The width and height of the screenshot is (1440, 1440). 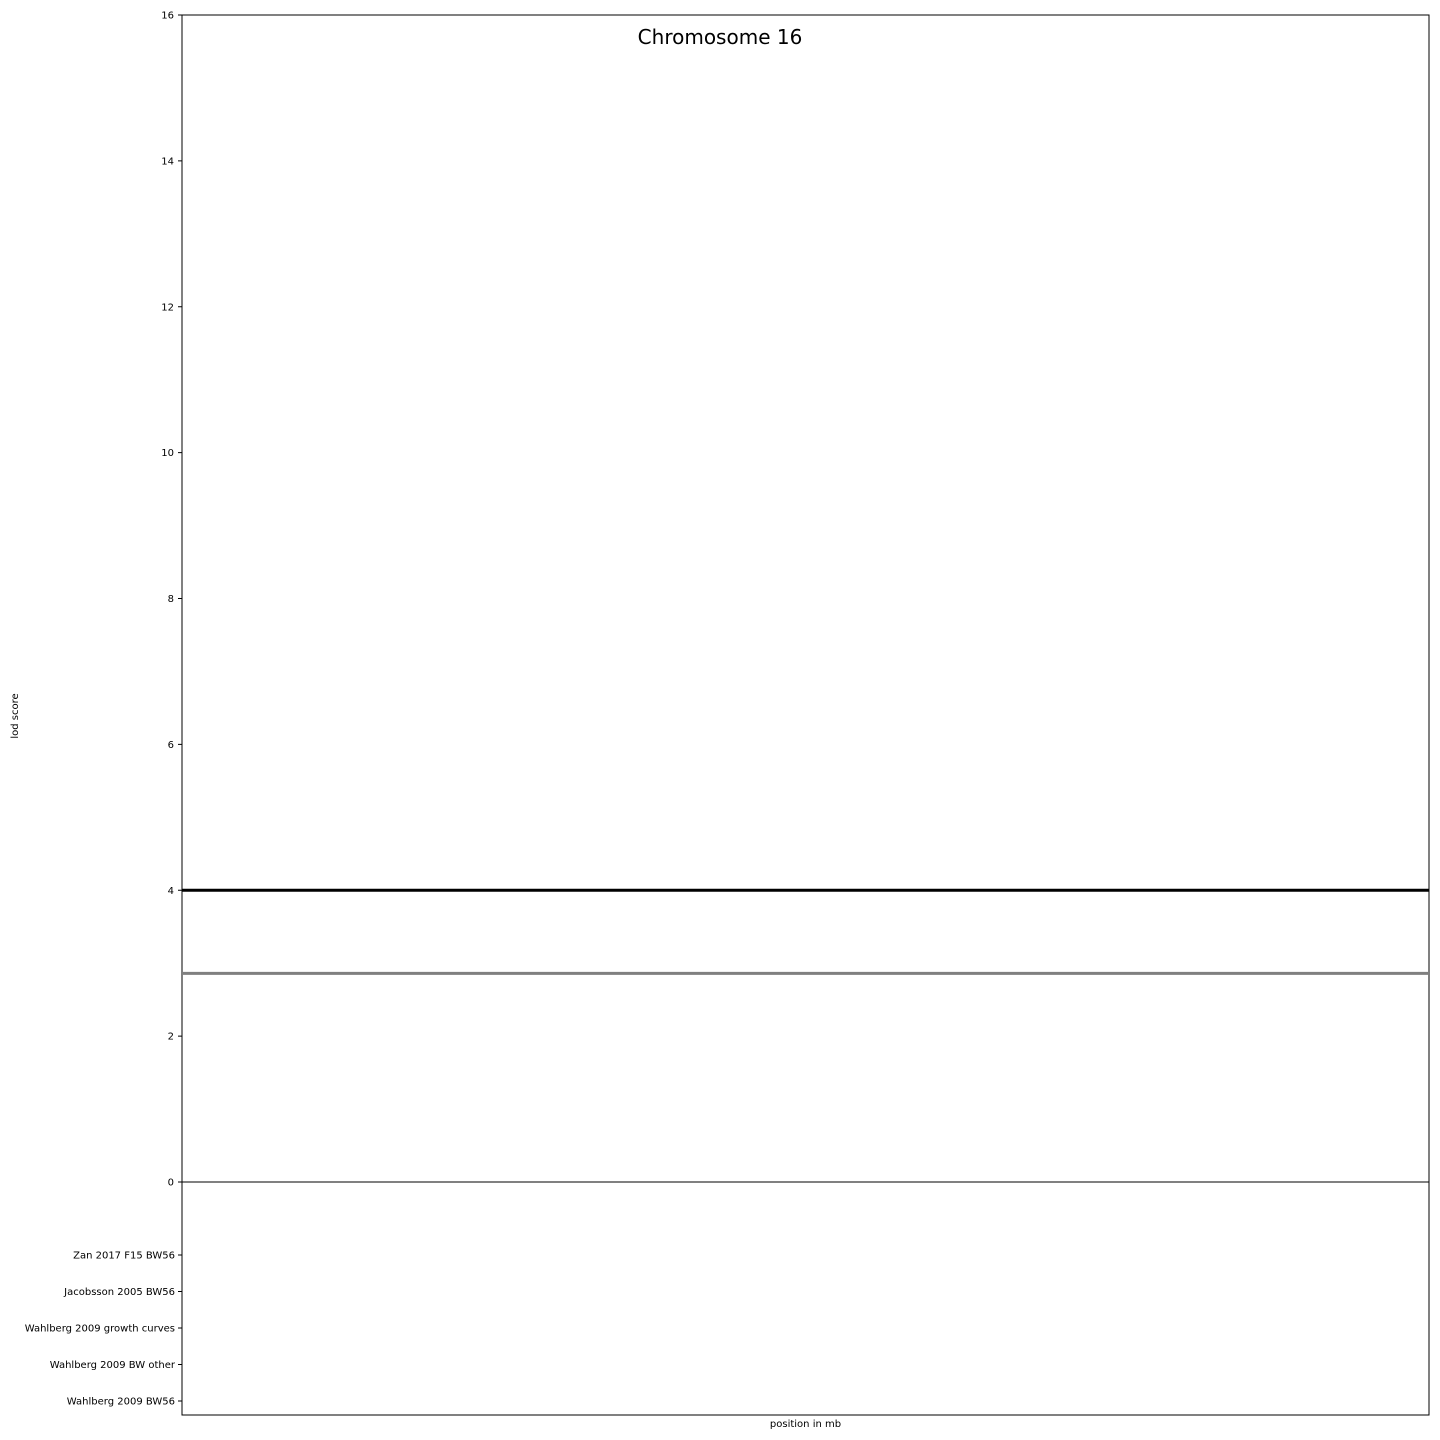 What do you see at coordinates (720, 37) in the screenshot?
I see `chart-title: Chromosome 16` at bounding box center [720, 37].